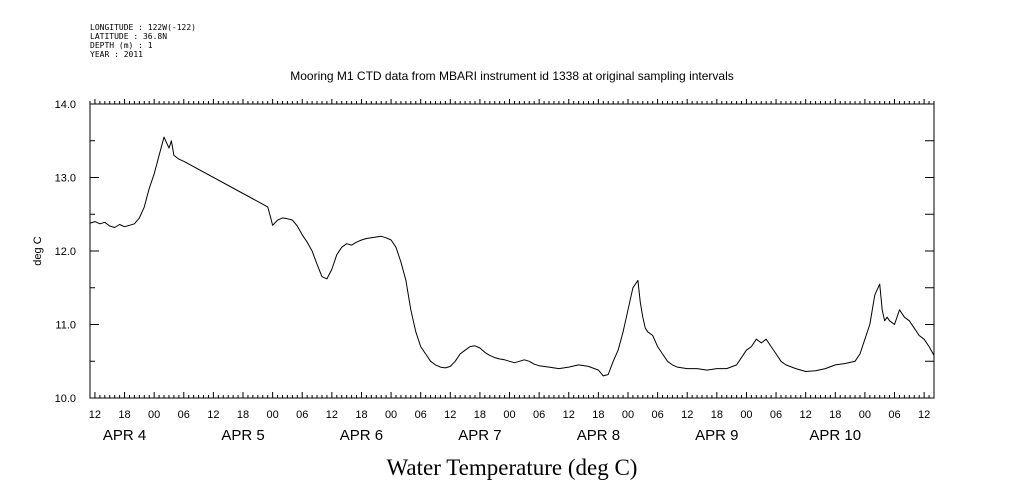 Image resolution: width=1009 pixels, height=504 pixels. I want to click on meta-longitude: LONGITUDE : 122W(-122), so click(143, 27).